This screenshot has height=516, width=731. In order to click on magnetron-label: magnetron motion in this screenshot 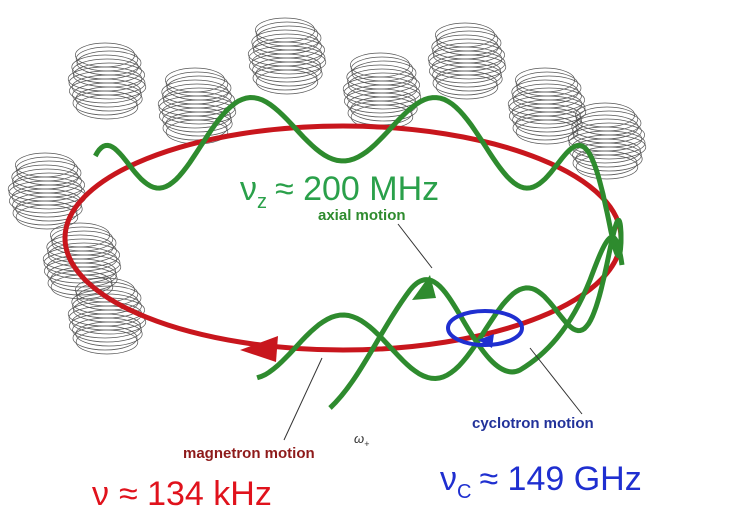, I will do `click(249, 453)`.